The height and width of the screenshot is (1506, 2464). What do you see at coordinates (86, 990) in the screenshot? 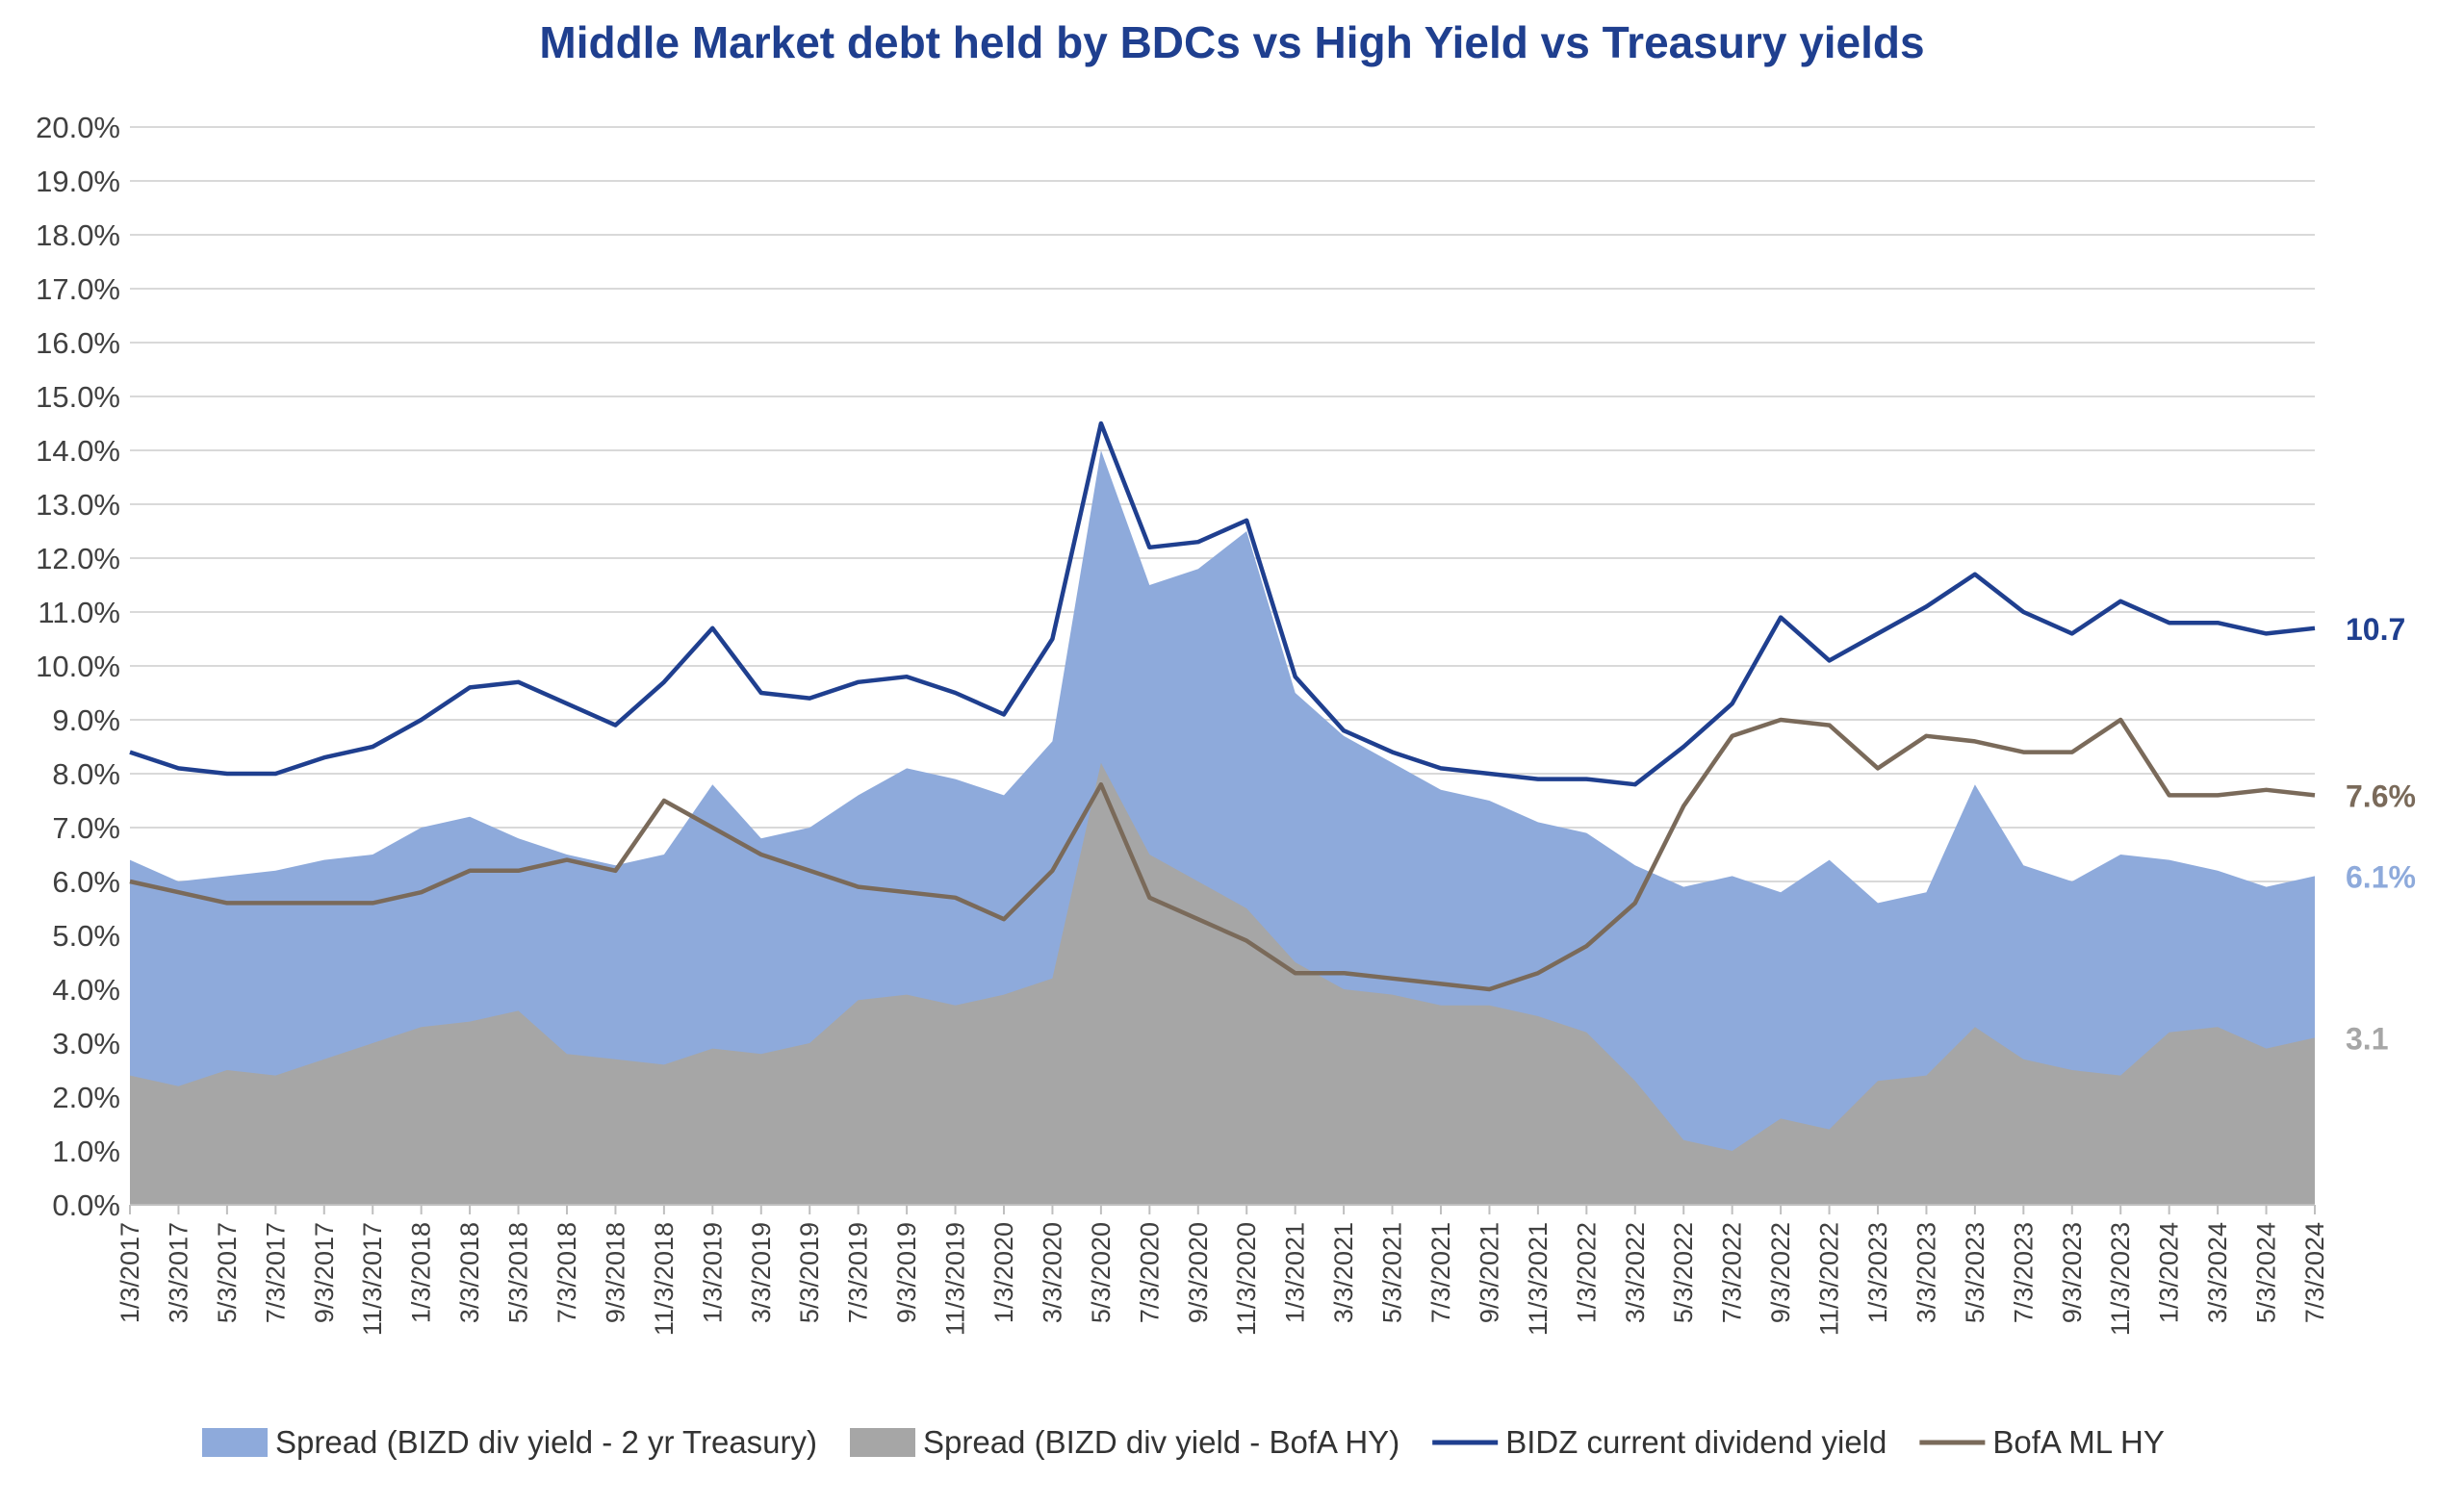
I see `y-tick-label: 4.0%` at bounding box center [86, 990].